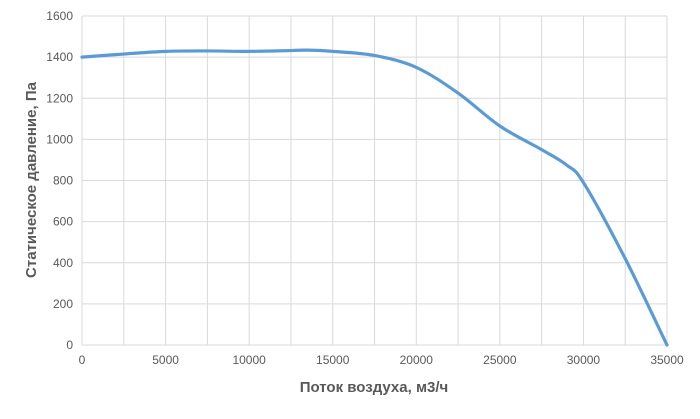 This screenshot has width=700, height=419. I want to click on y-tick-label: 800, so click(63, 181).